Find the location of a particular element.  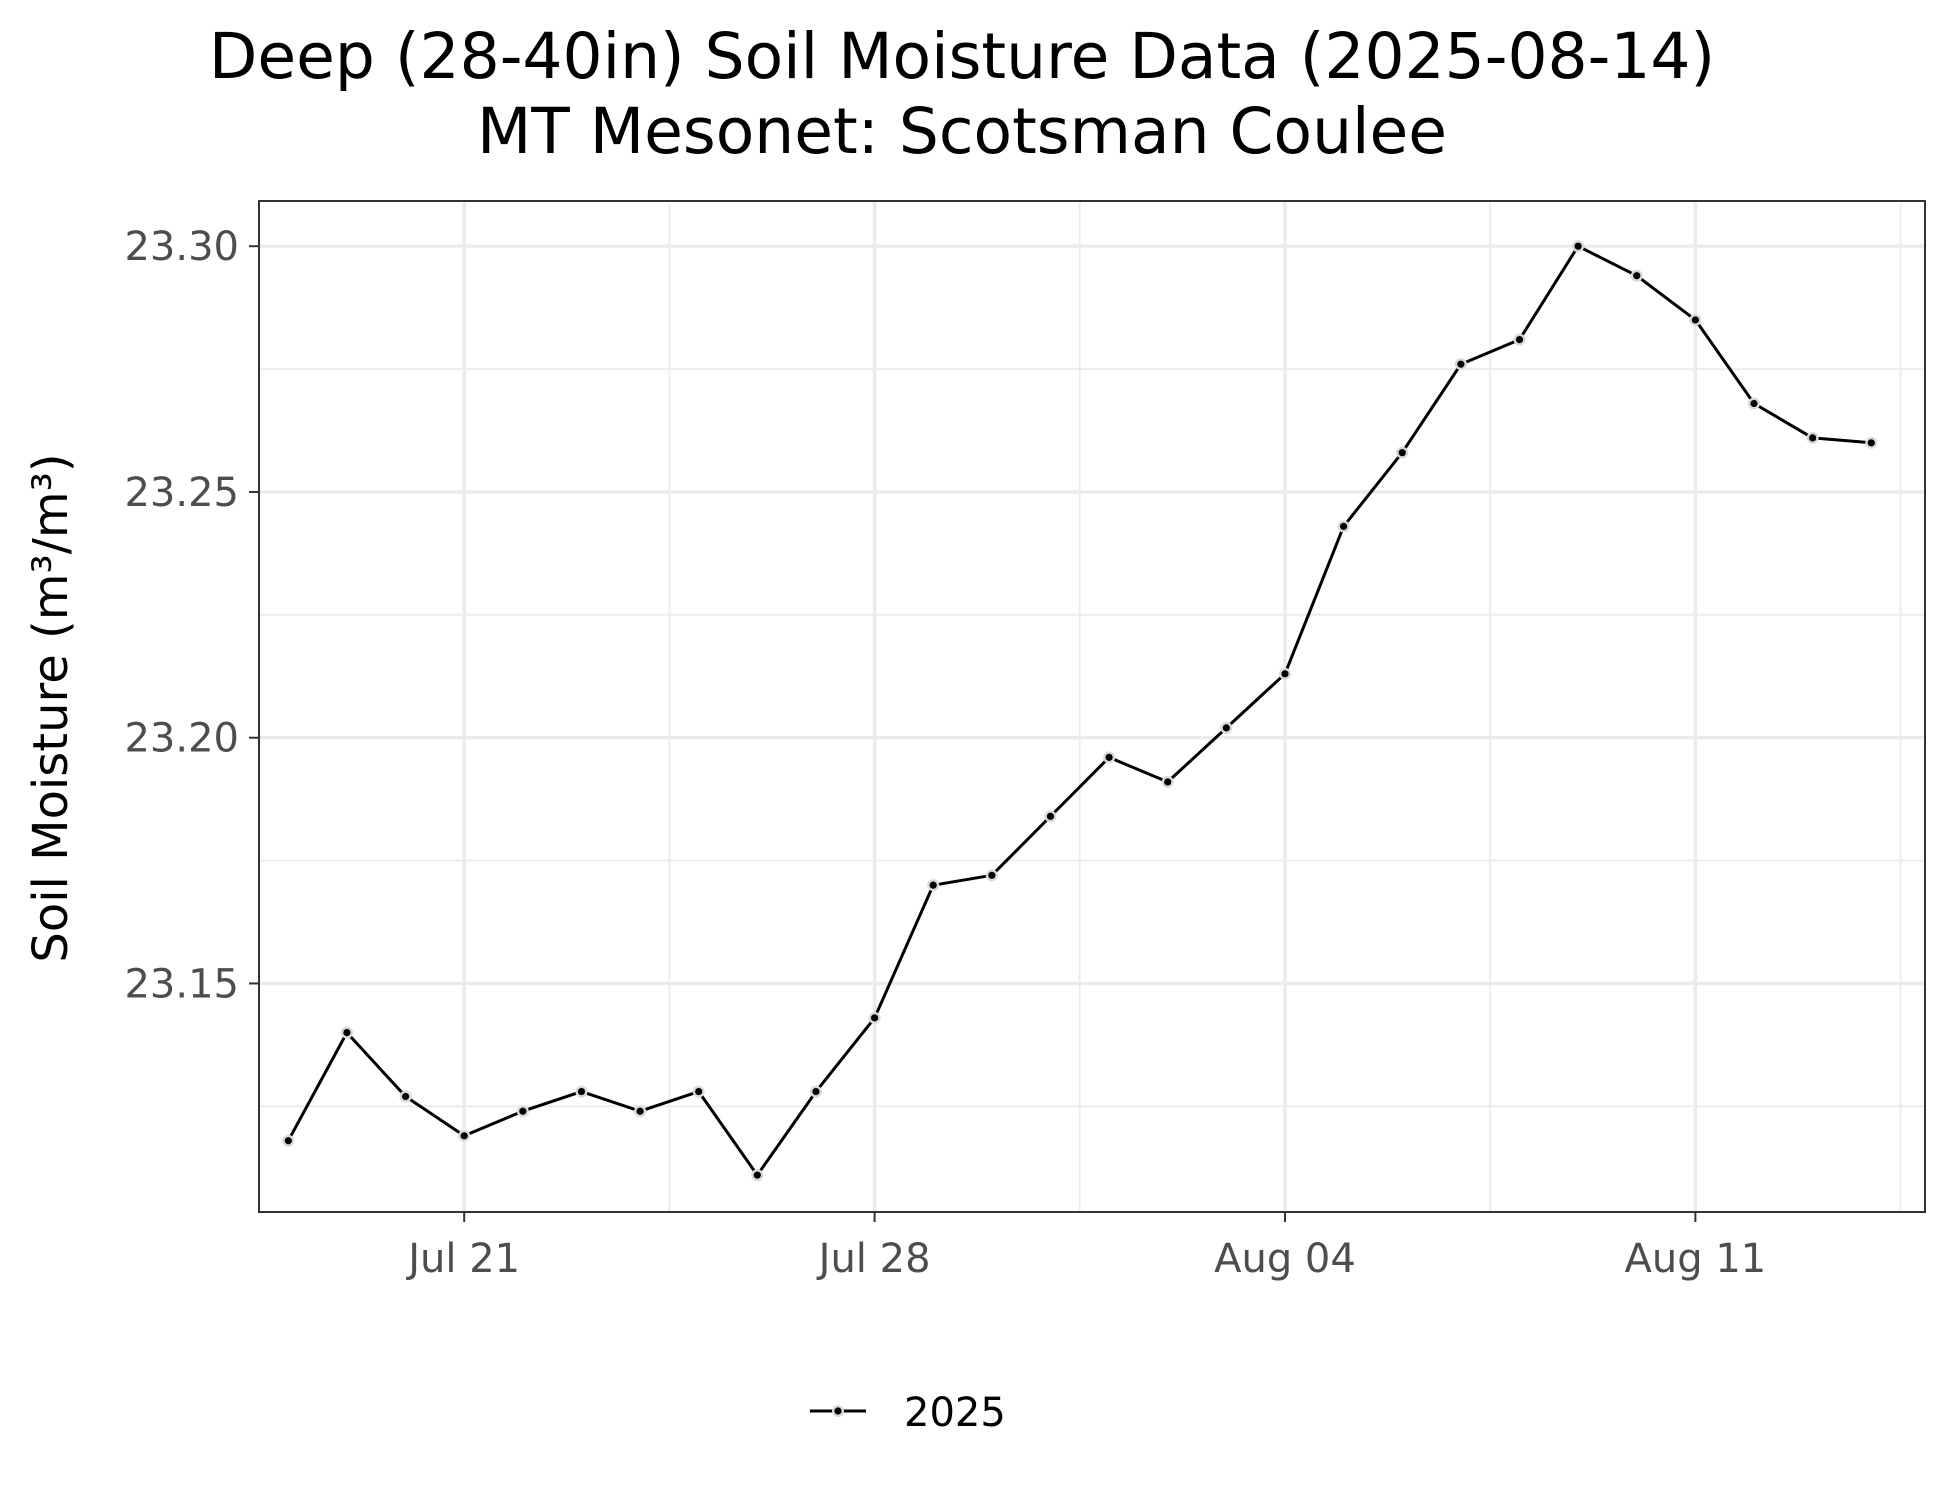

y-axis-title: Soil Moisture (m³/m³) is located at coordinates (51, 707).